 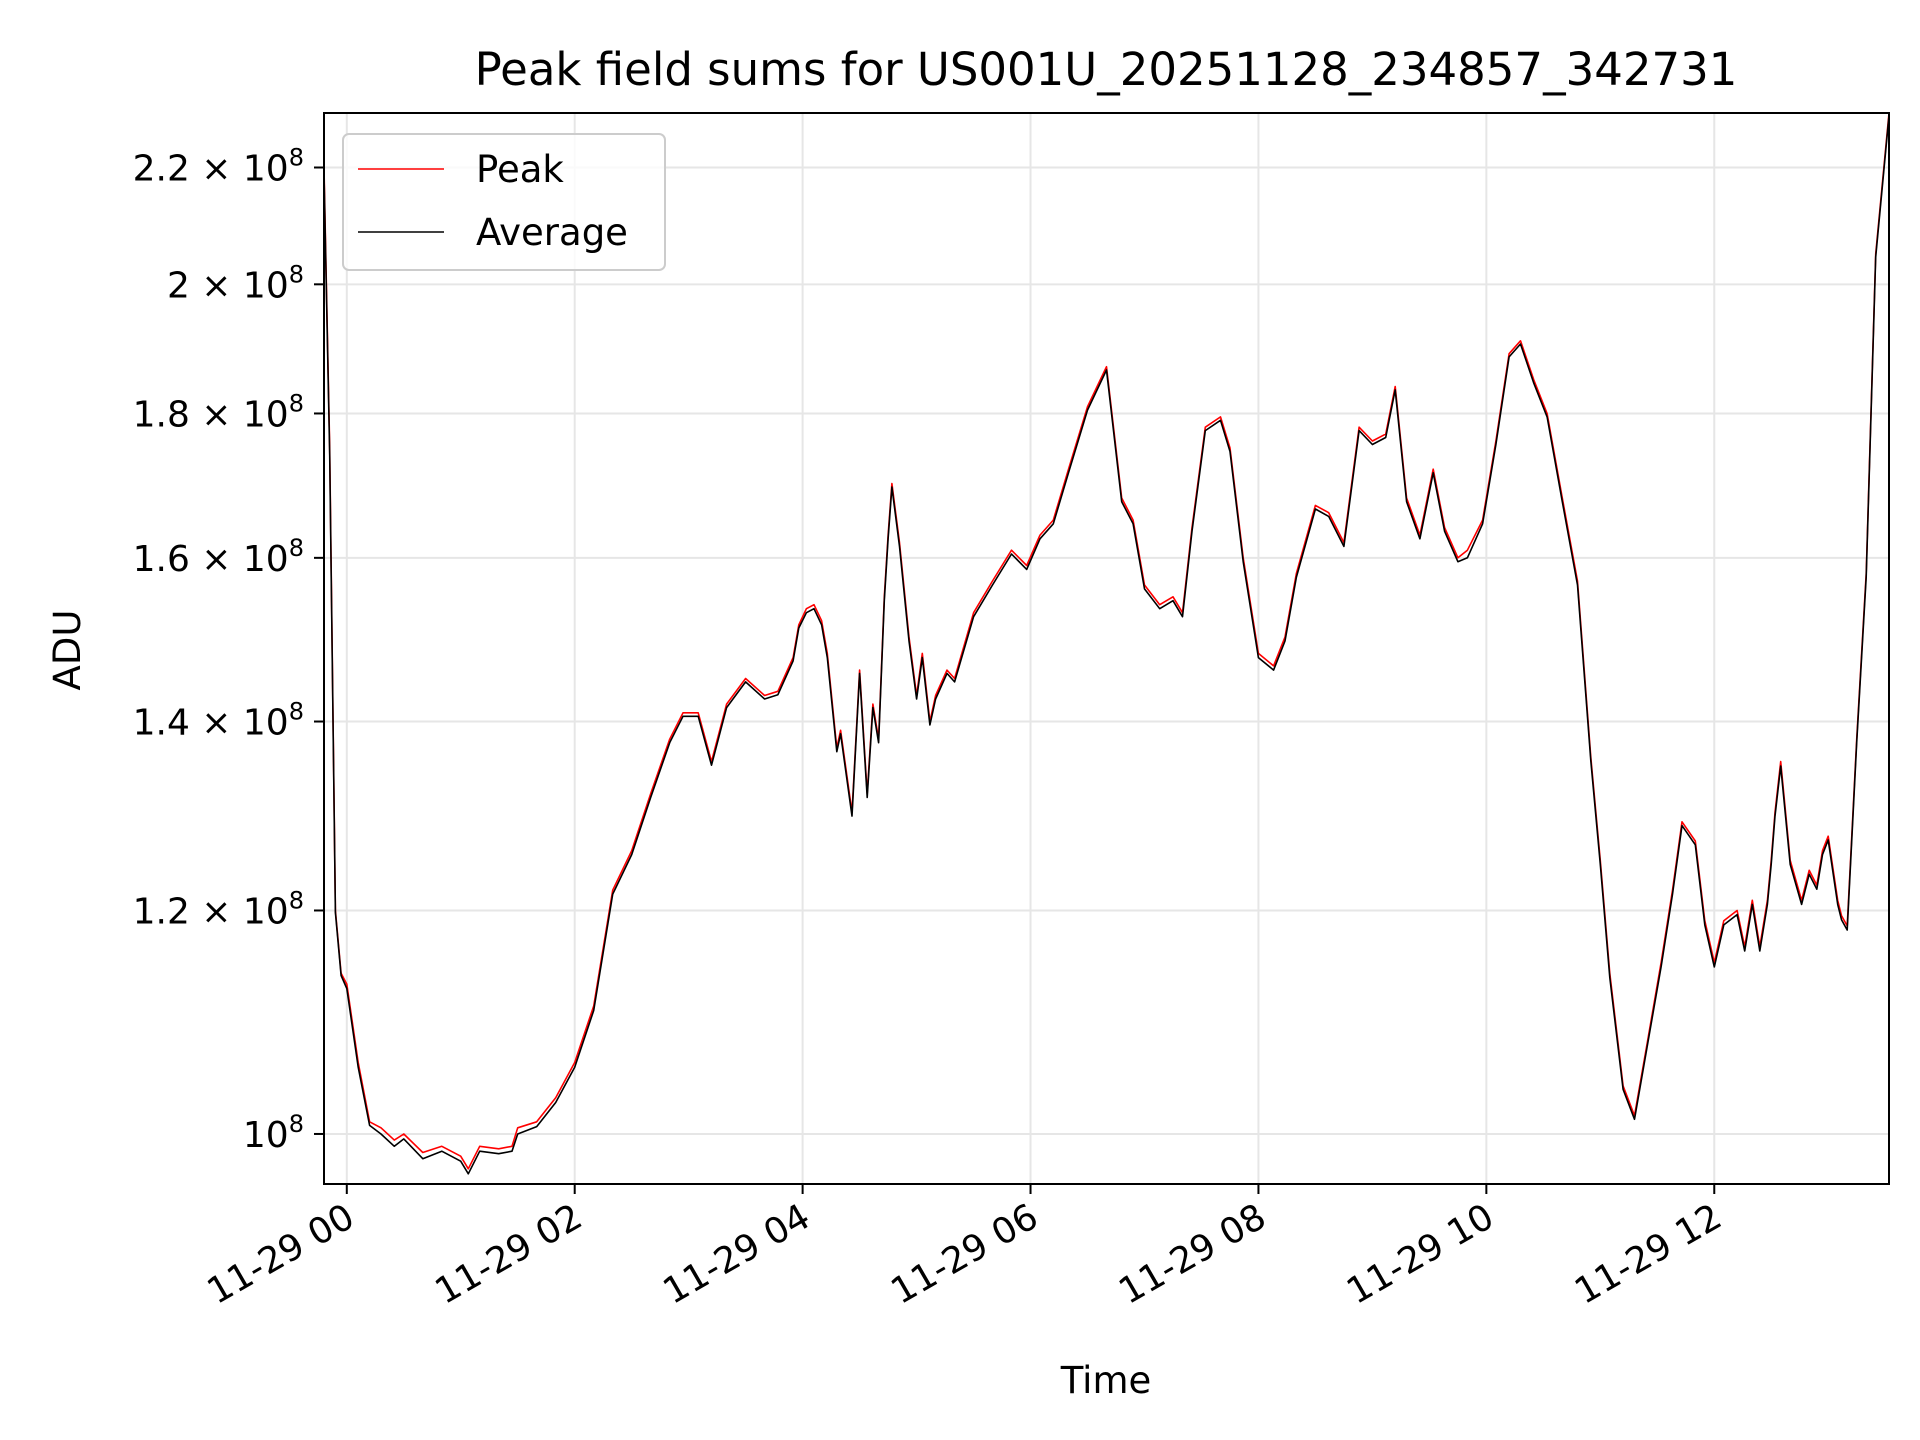 I want to click on legend: Peak Average, so click(x=504, y=202).